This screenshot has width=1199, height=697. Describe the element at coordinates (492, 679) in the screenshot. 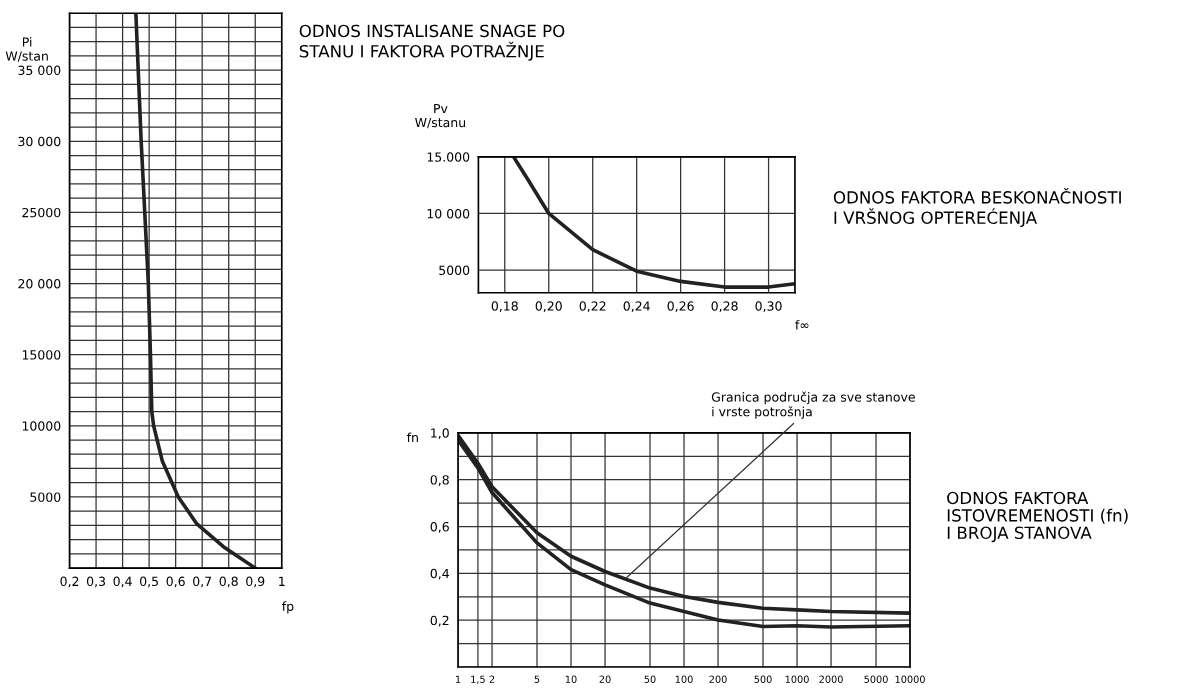

I see `x-tick-label: 2` at that location.